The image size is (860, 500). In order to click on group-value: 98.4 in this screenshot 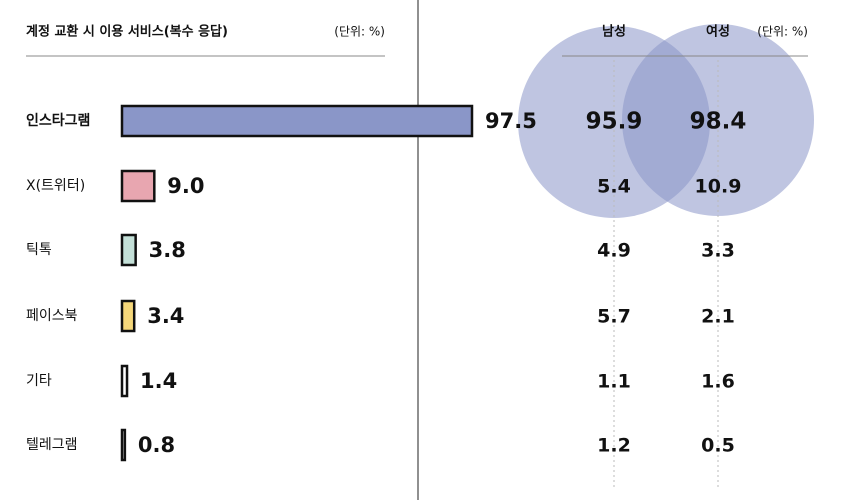, I will do `click(718, 122)`.